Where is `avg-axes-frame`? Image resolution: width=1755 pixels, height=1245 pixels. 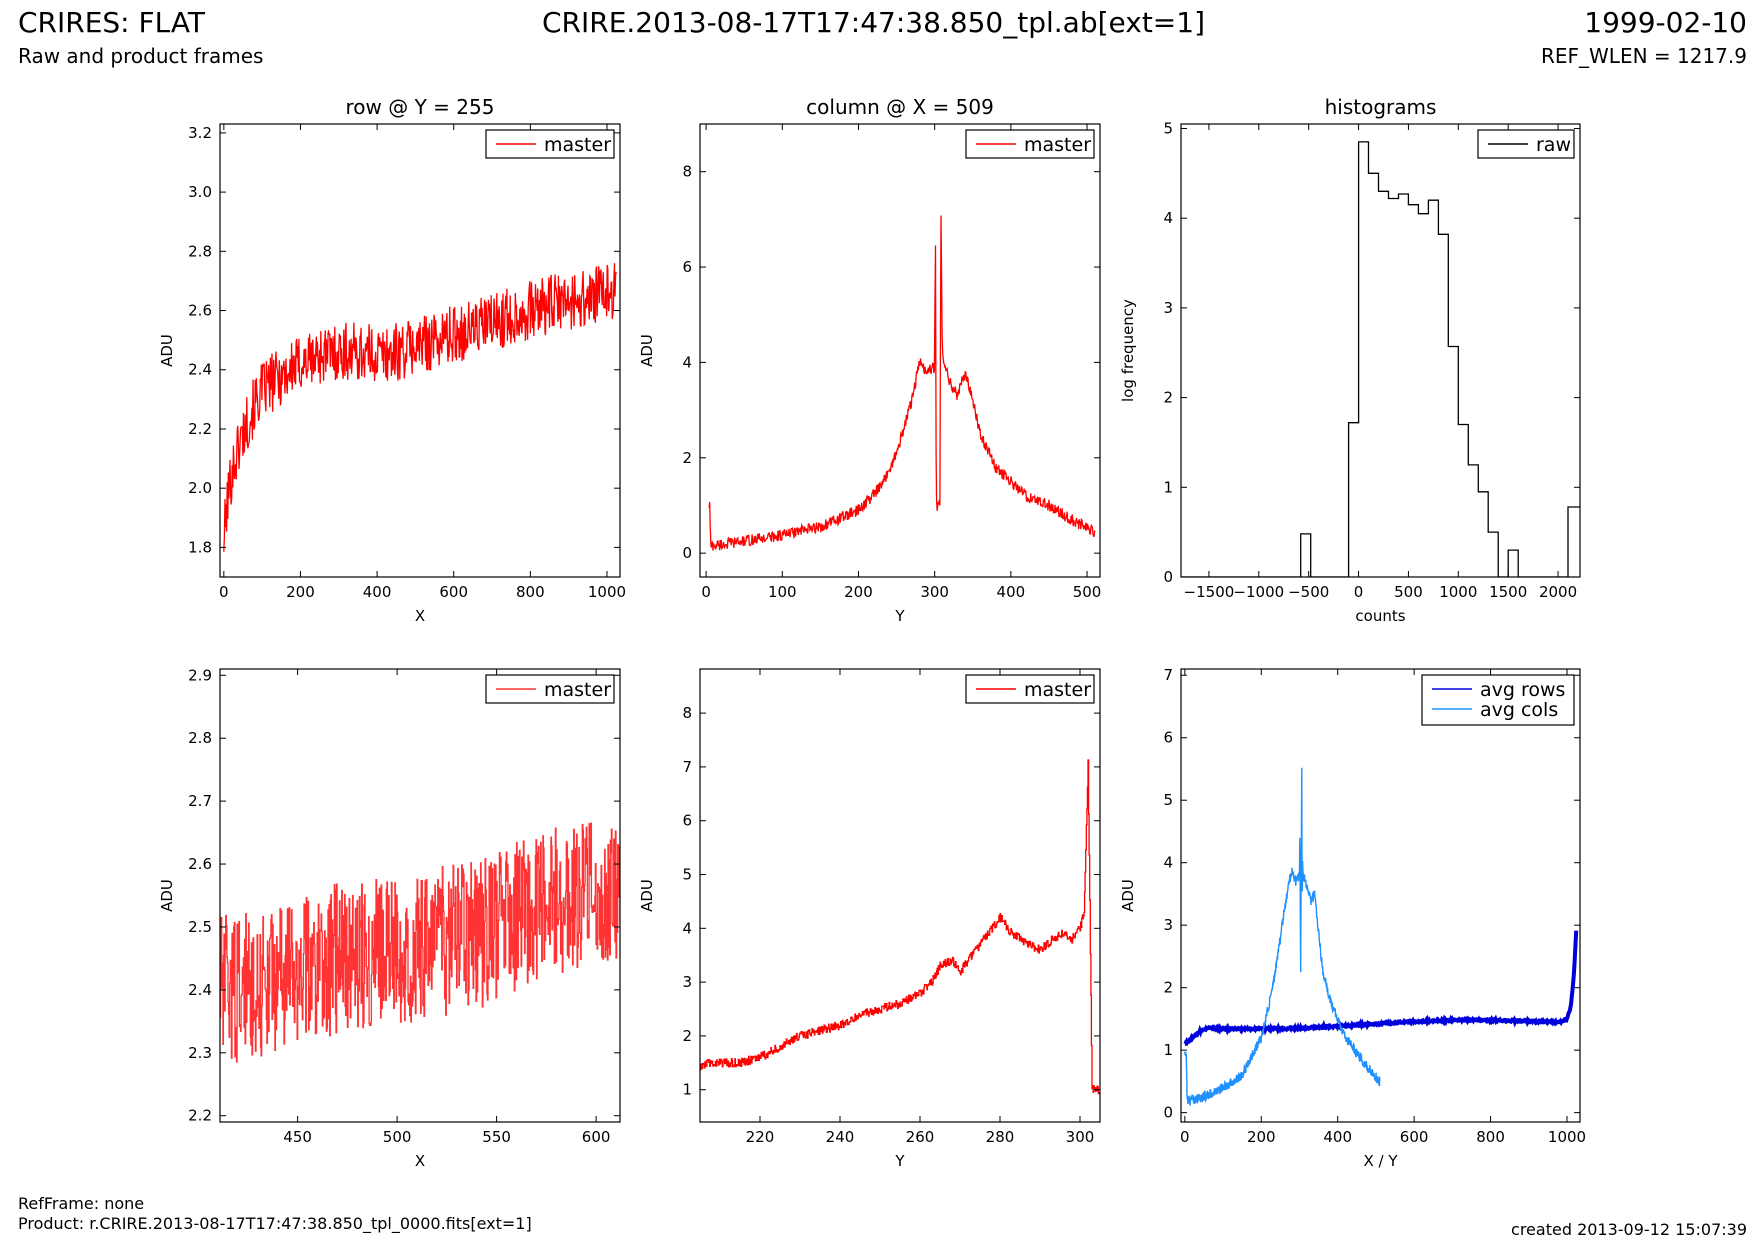 avg-axes-frame is located at coordinates (1380, 895).